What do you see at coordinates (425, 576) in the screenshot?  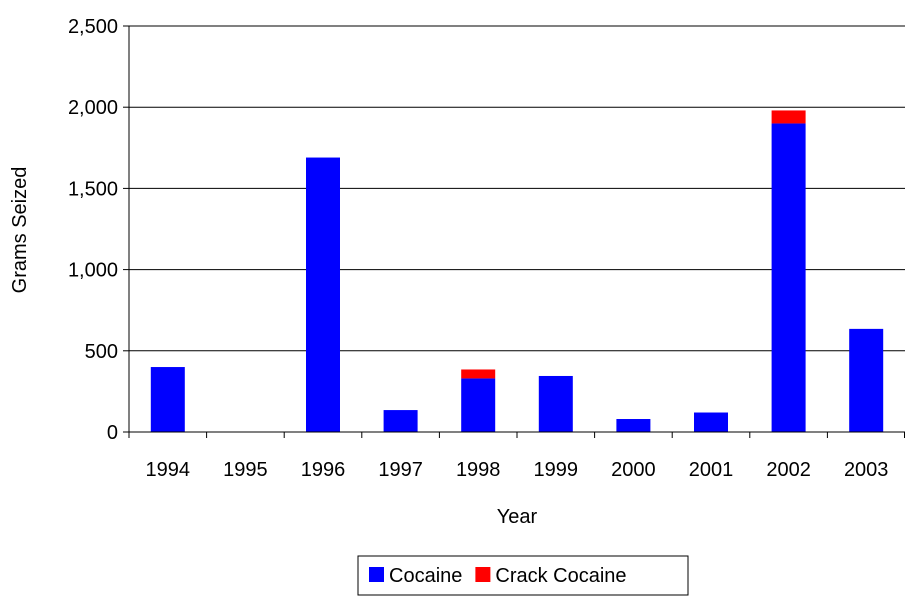 I see `legend-label: Cocaine` at bounding box center [425, 576].